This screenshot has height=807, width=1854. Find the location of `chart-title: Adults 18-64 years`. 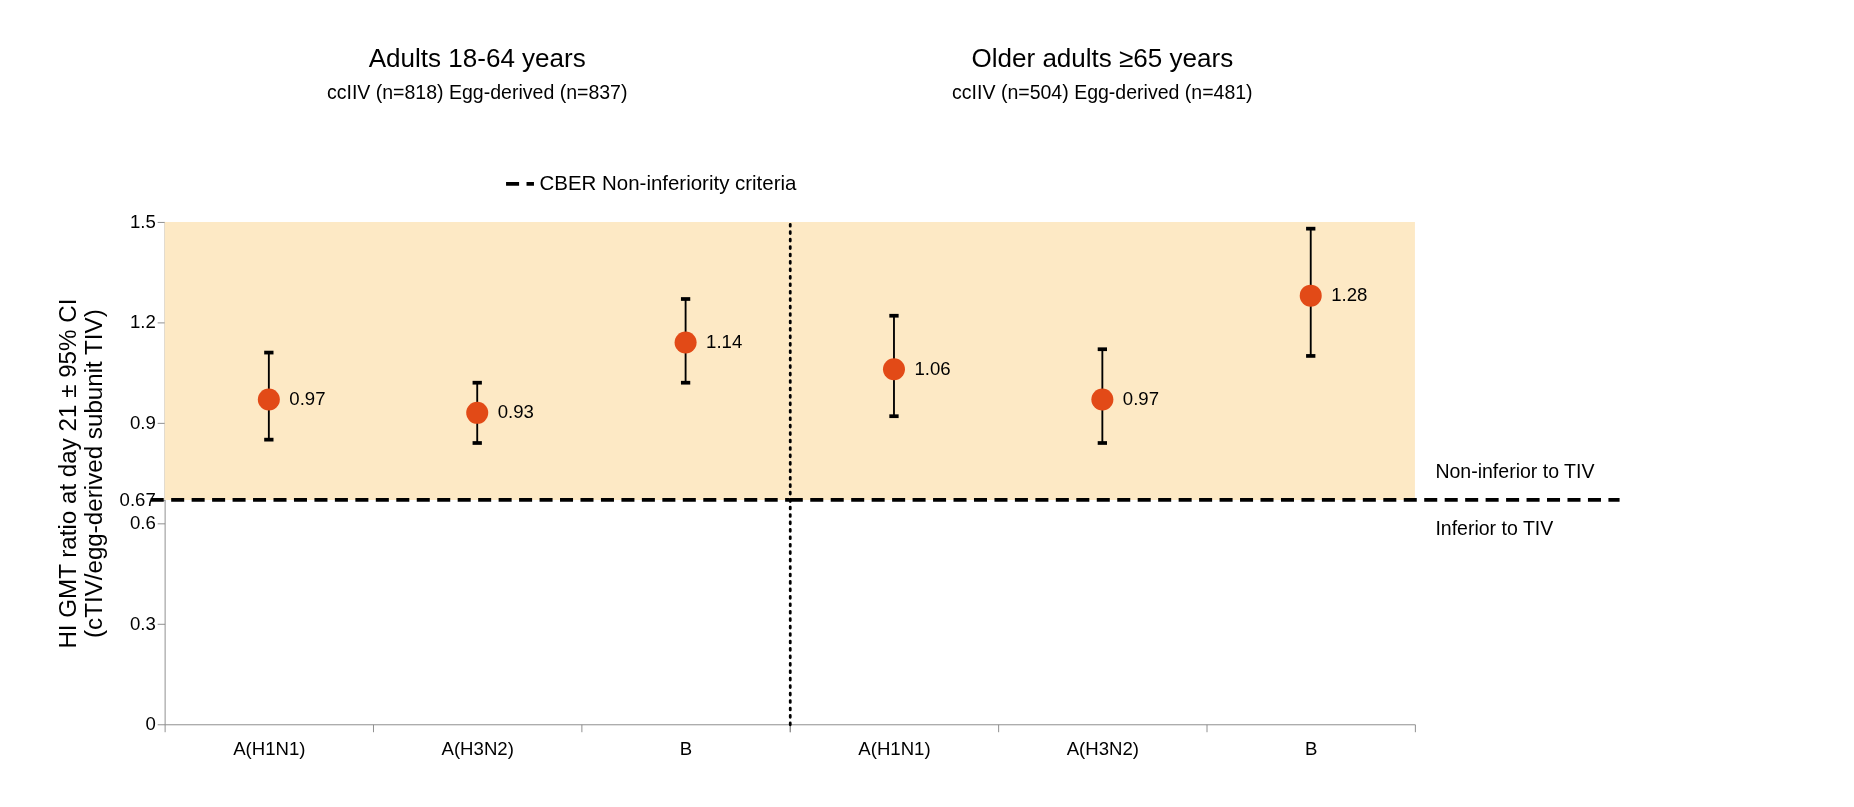

chart-title: Adults 18-64 years is located at coordinates (477, 57).